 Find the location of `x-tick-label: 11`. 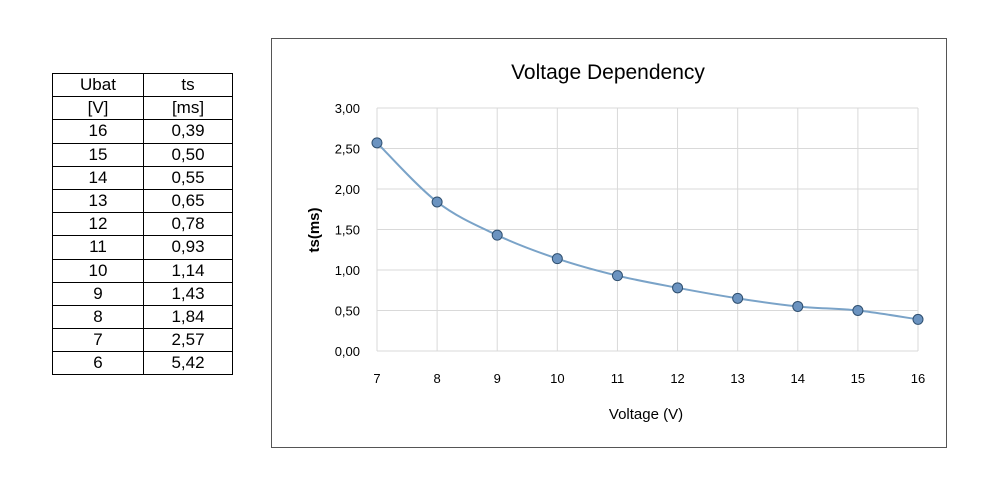

x-tick-label: 11 is located at coordinates (618, 378).